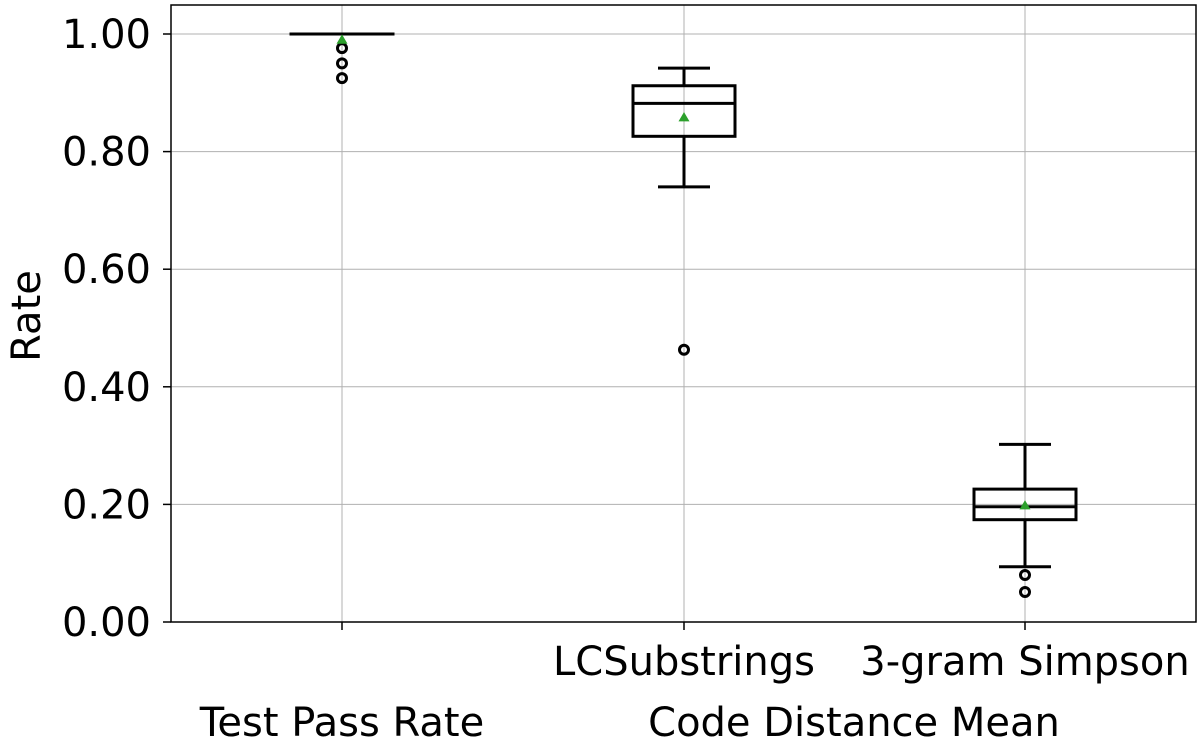 This screenshot has width=1200, height=750. Describe the element at coordinates (854, 723) in the screenshot. I see `x-group-label: Code Distance Mean` at that location.